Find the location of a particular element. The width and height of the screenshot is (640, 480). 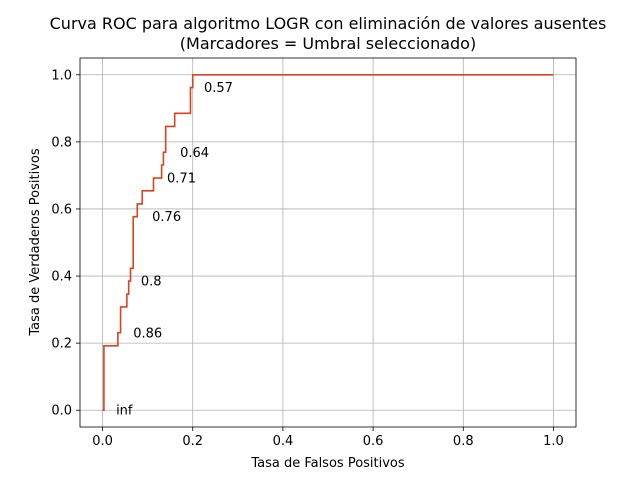

threshold-label: 0.8 is located at coordinates (151, 282).